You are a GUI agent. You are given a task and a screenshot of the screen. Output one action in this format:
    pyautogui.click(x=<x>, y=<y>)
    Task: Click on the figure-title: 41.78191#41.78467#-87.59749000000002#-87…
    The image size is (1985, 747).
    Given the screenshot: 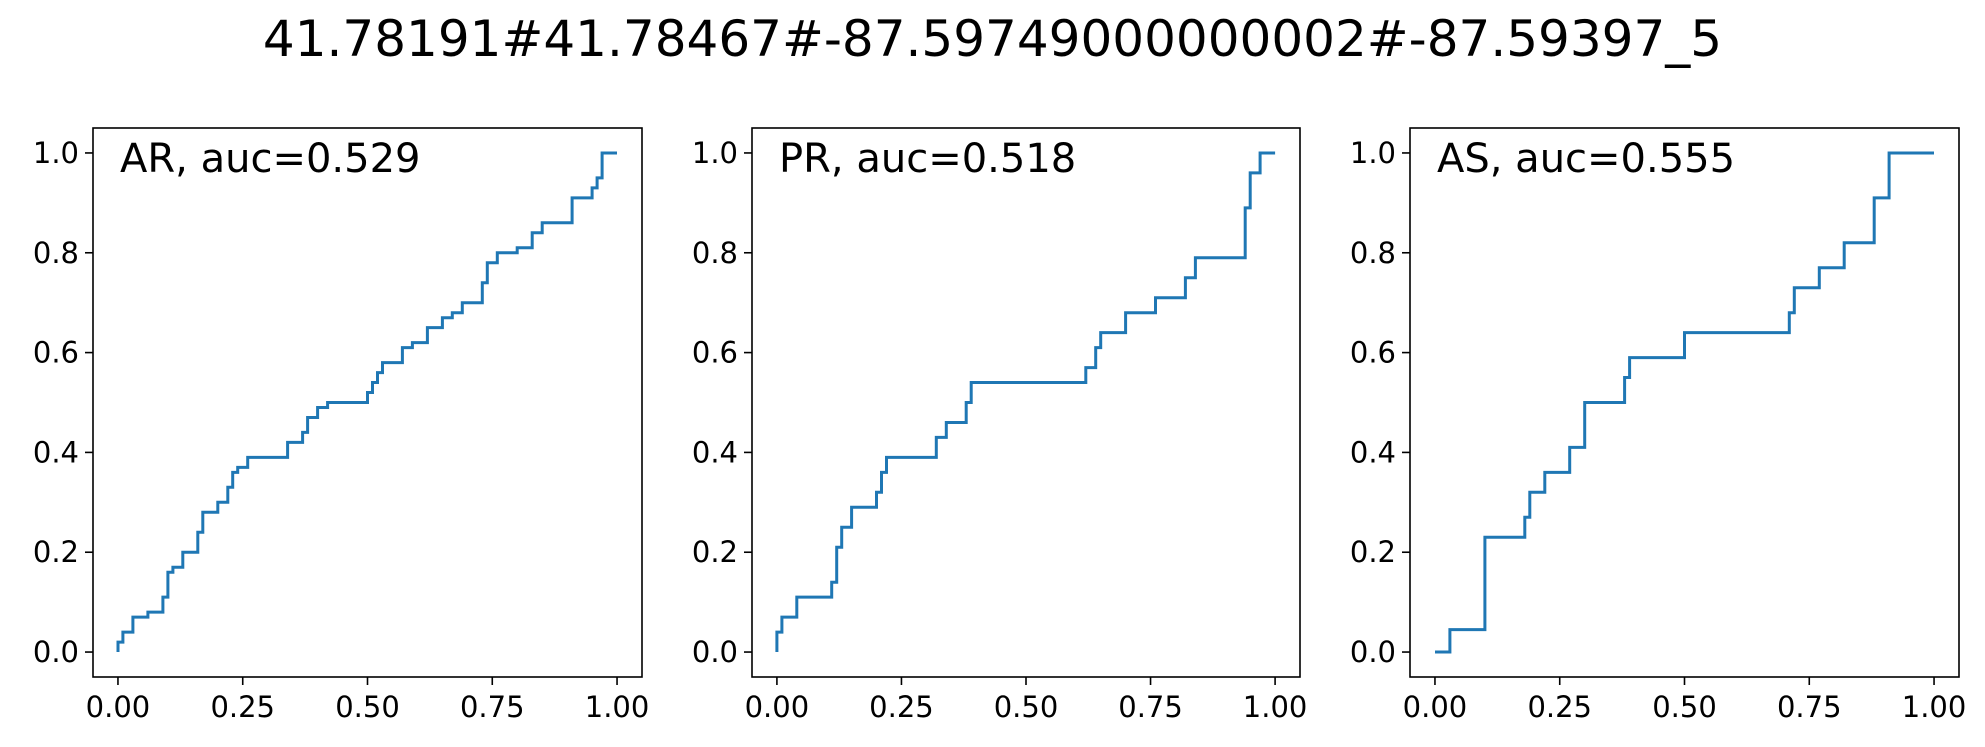 What is the action you would take?
    pyautogui.click(x=992, y=39)
    